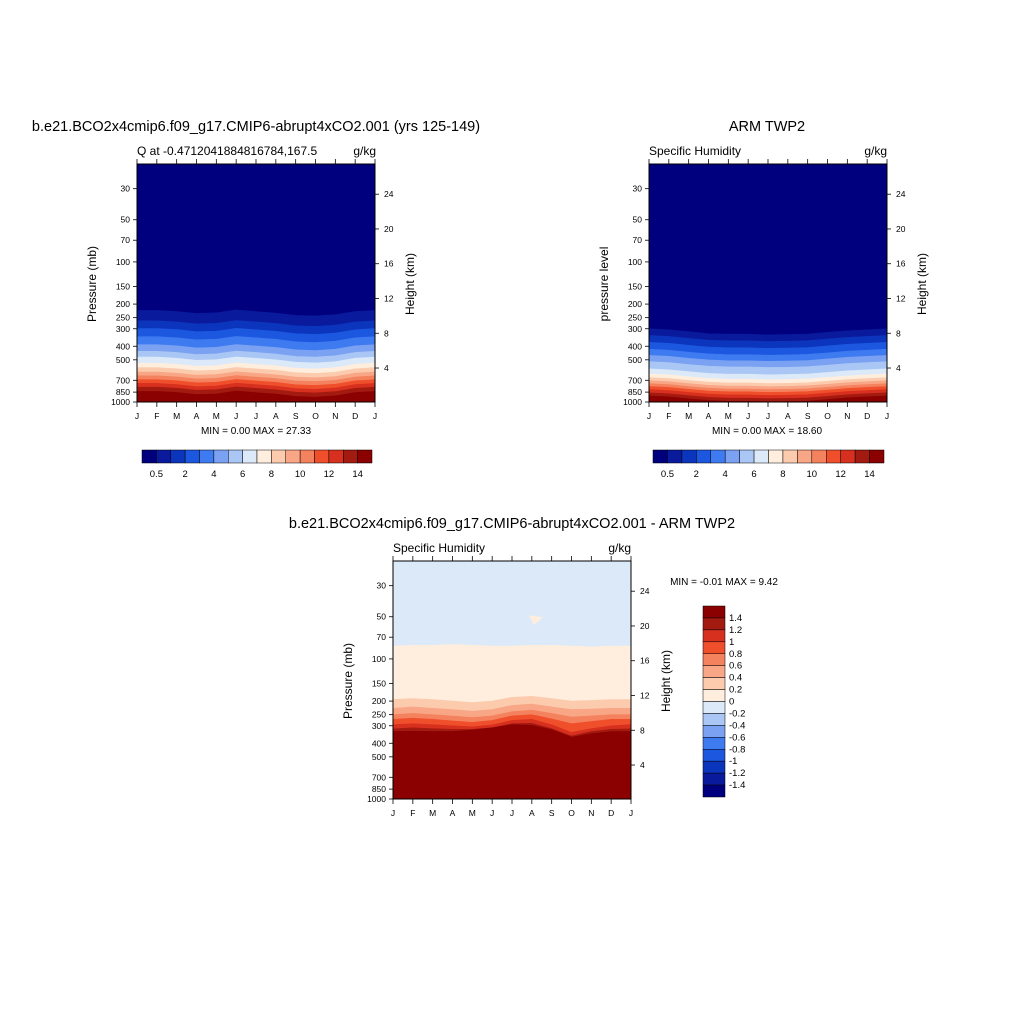 The height and width of the screenshot is (1024, 1024). Describe the element at coordinates (379, 715) in the screenshot. I see `y-tick-label: 250` at that location.